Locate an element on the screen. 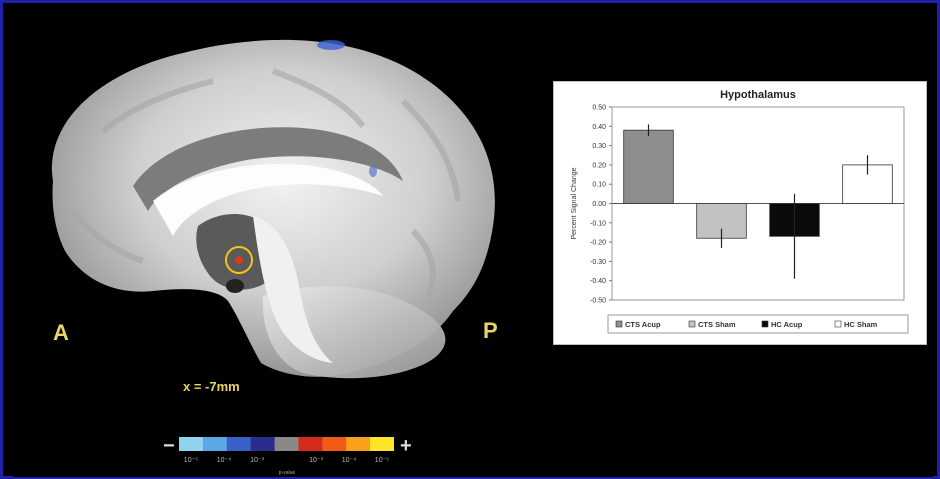 The height and width of the screenshot is (479, 940). y-tick-label: -0.20 is located at coordinates (598, 243).